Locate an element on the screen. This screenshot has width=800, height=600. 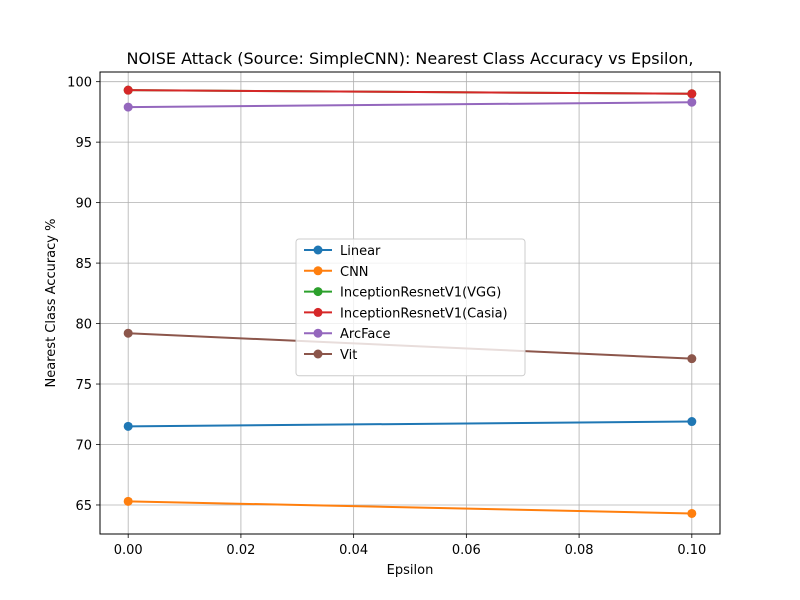
x-tick-label: 0.04 is located at coordinates (353, 550).